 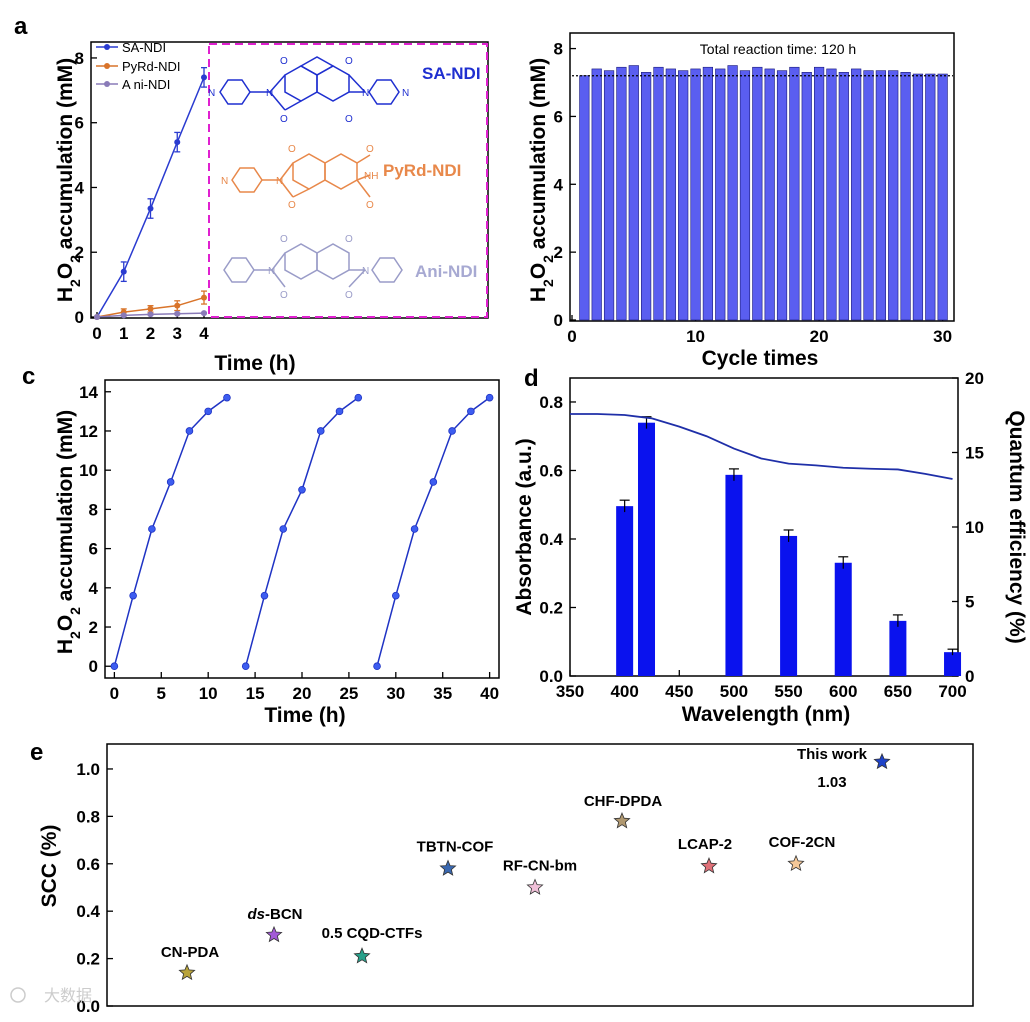 I want to click on panel-letter-c: c, so click(x=28, y=376).